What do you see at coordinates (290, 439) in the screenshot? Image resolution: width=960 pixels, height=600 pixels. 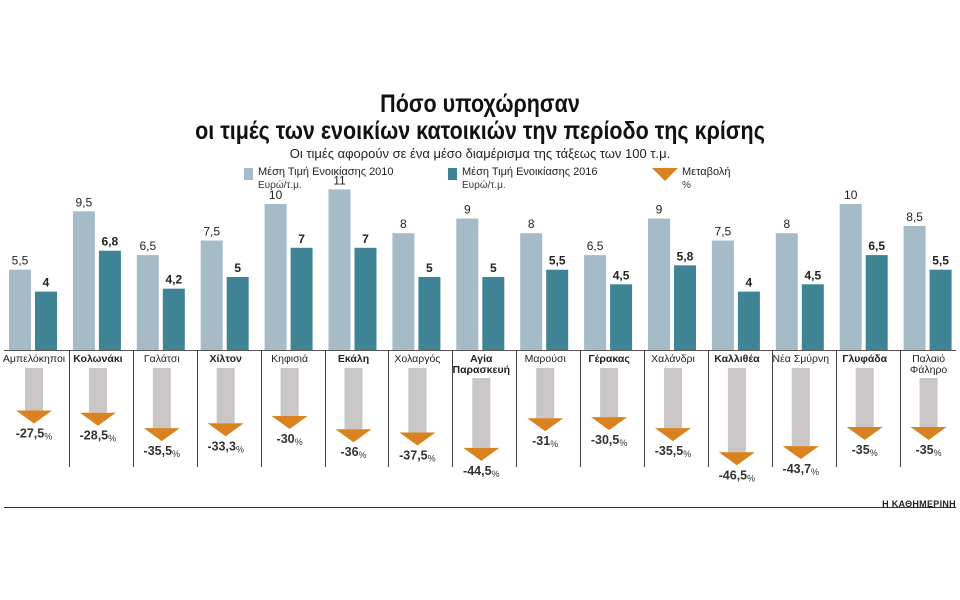 I see `change-label: -30%` at bounding box center [290, 439].